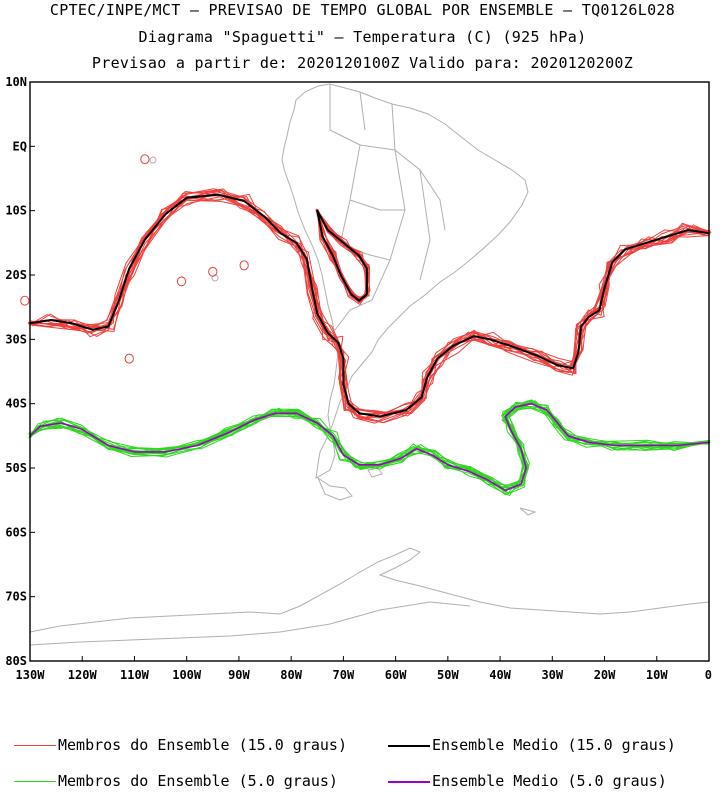 The height and width of the screenshot is (792, 725). I want to click on lon-tick-label: 60W, so click(396, 675).